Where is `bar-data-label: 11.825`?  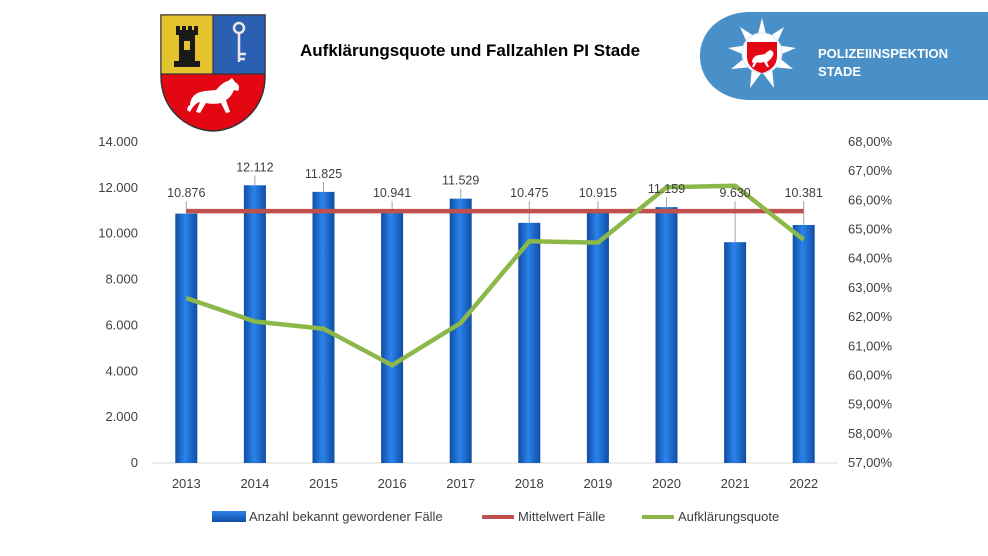
bar-data-label: 11.825 is located at coordinates (323, 174).